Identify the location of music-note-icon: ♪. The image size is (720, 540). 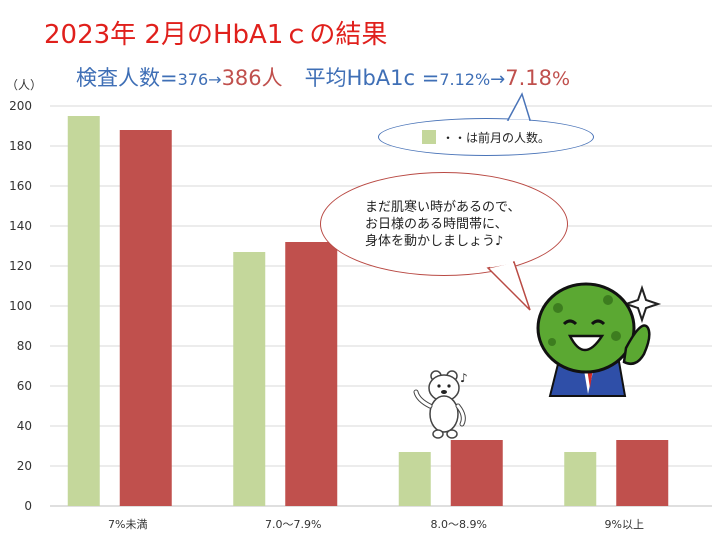
(464, 378).